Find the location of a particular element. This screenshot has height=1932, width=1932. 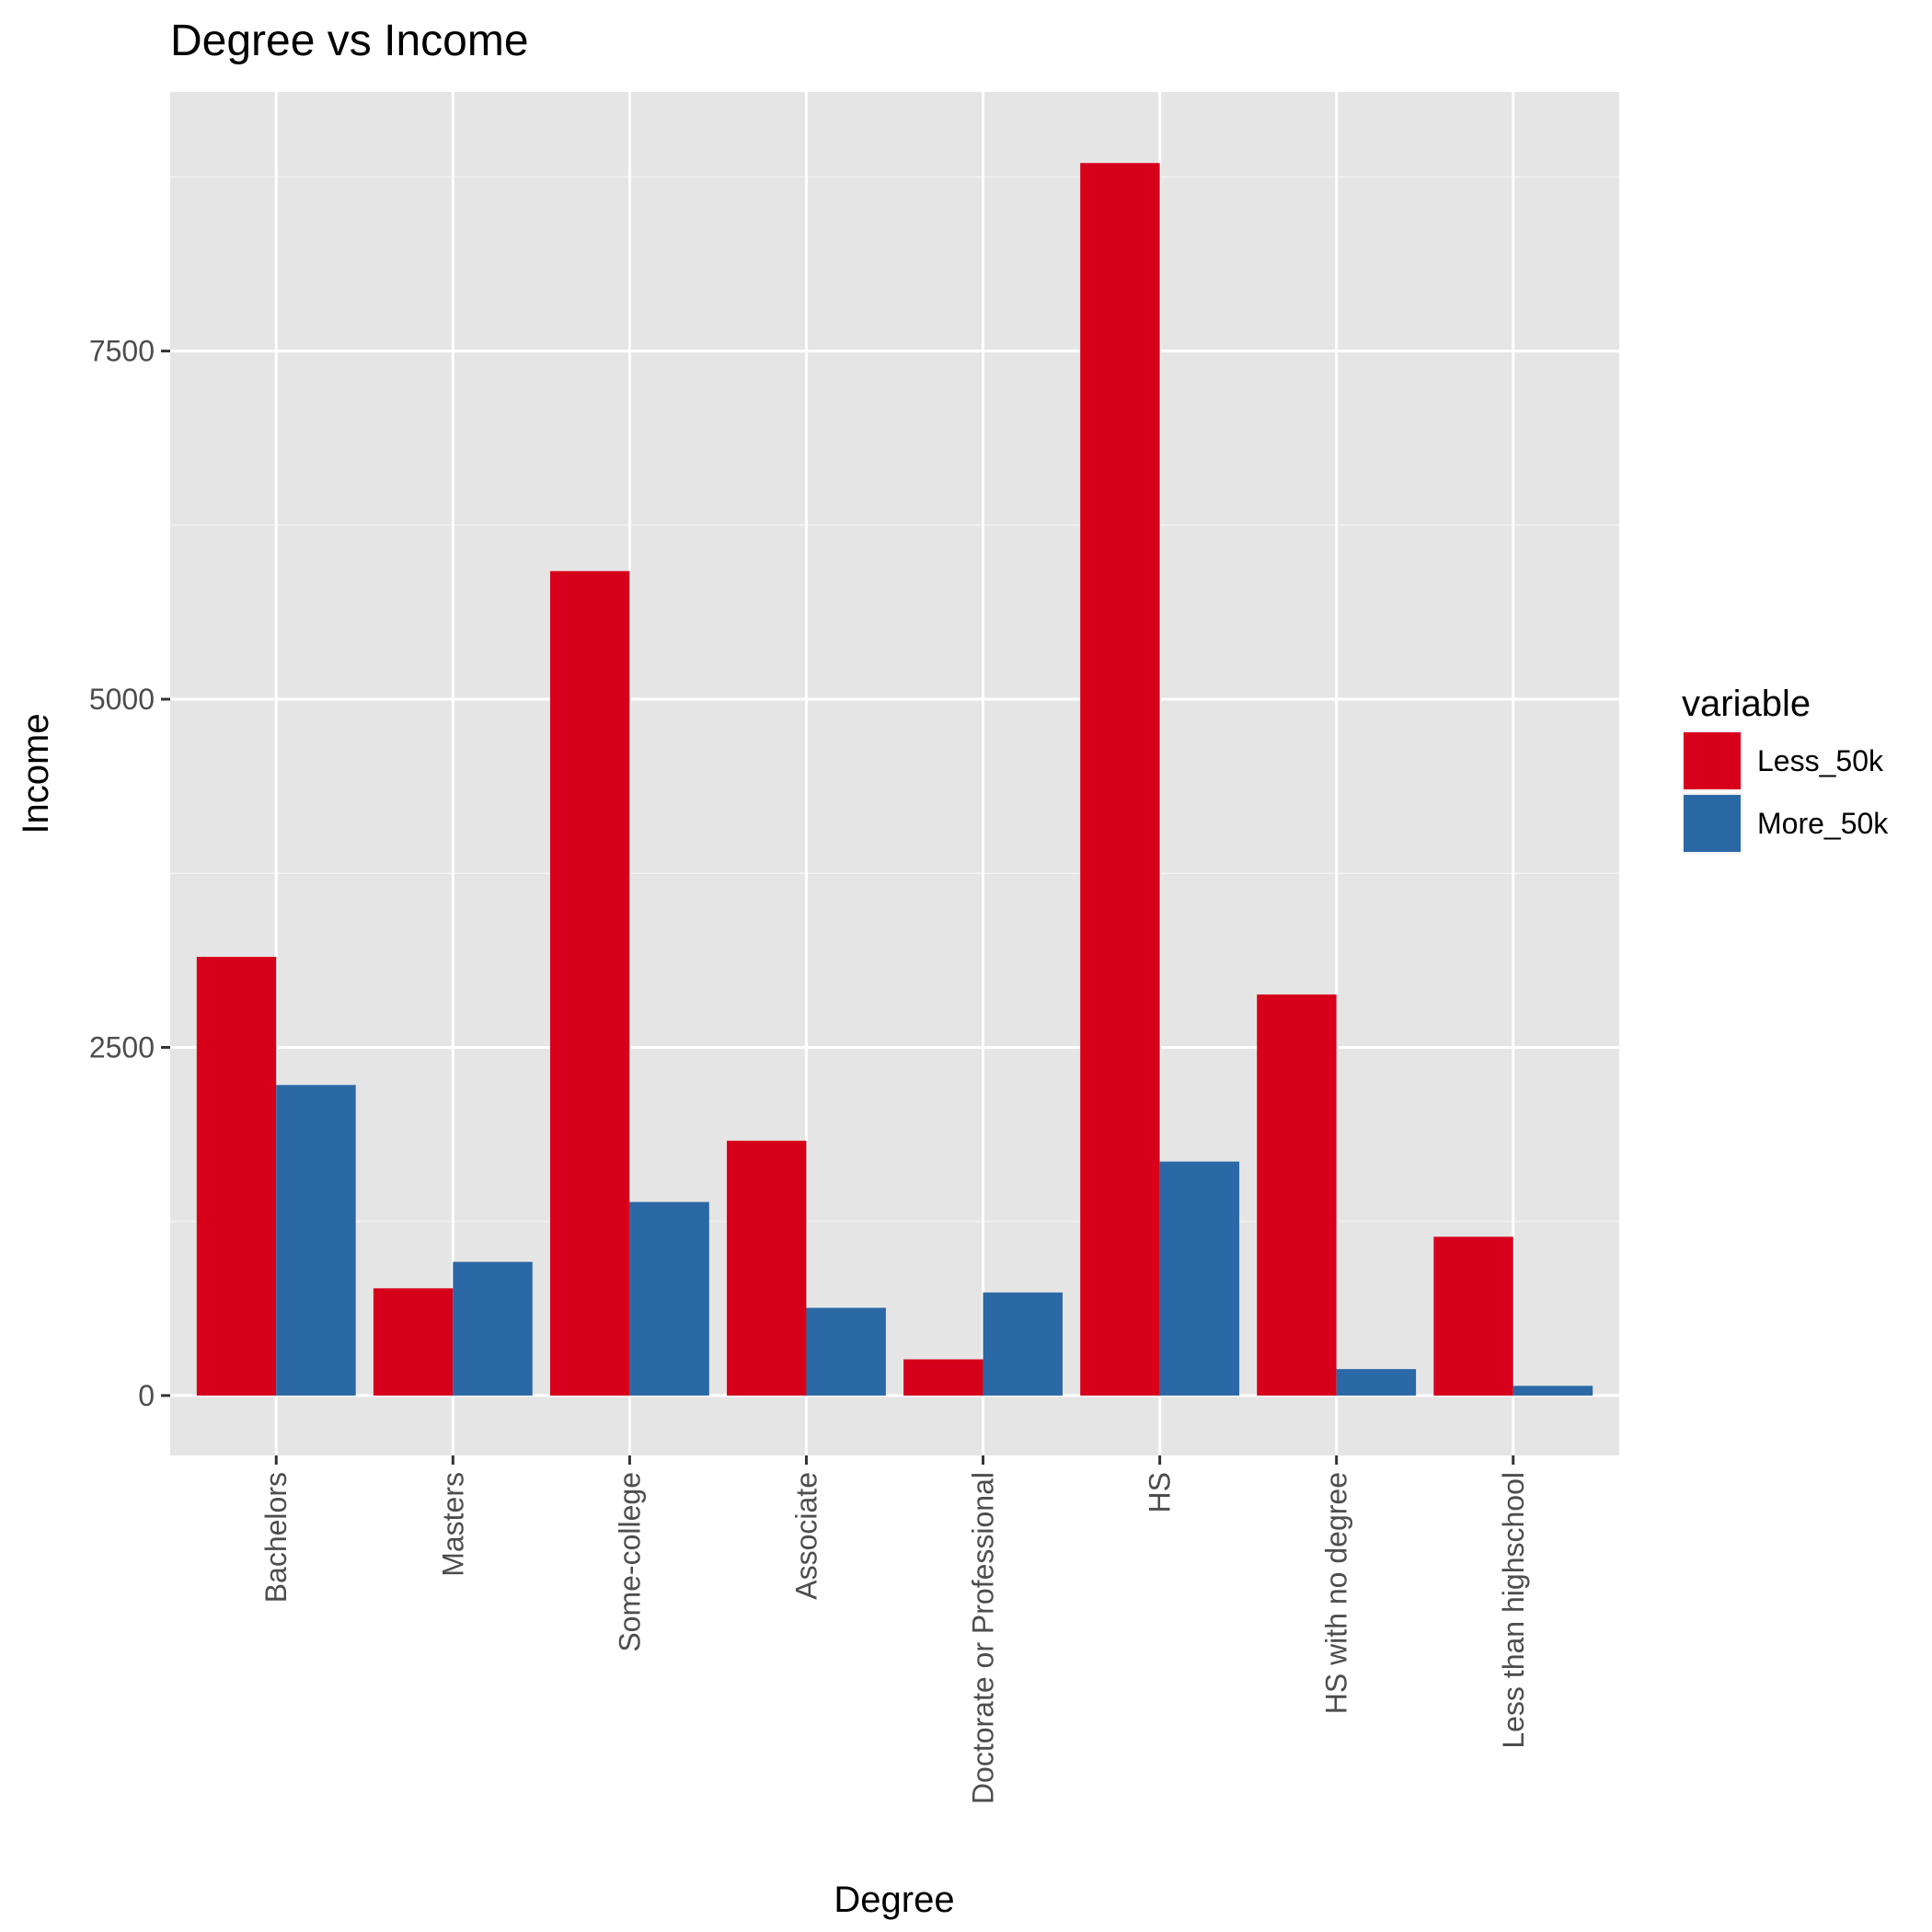

x-tick-label: HS with no degree is located at coordinates (1336, 1593).